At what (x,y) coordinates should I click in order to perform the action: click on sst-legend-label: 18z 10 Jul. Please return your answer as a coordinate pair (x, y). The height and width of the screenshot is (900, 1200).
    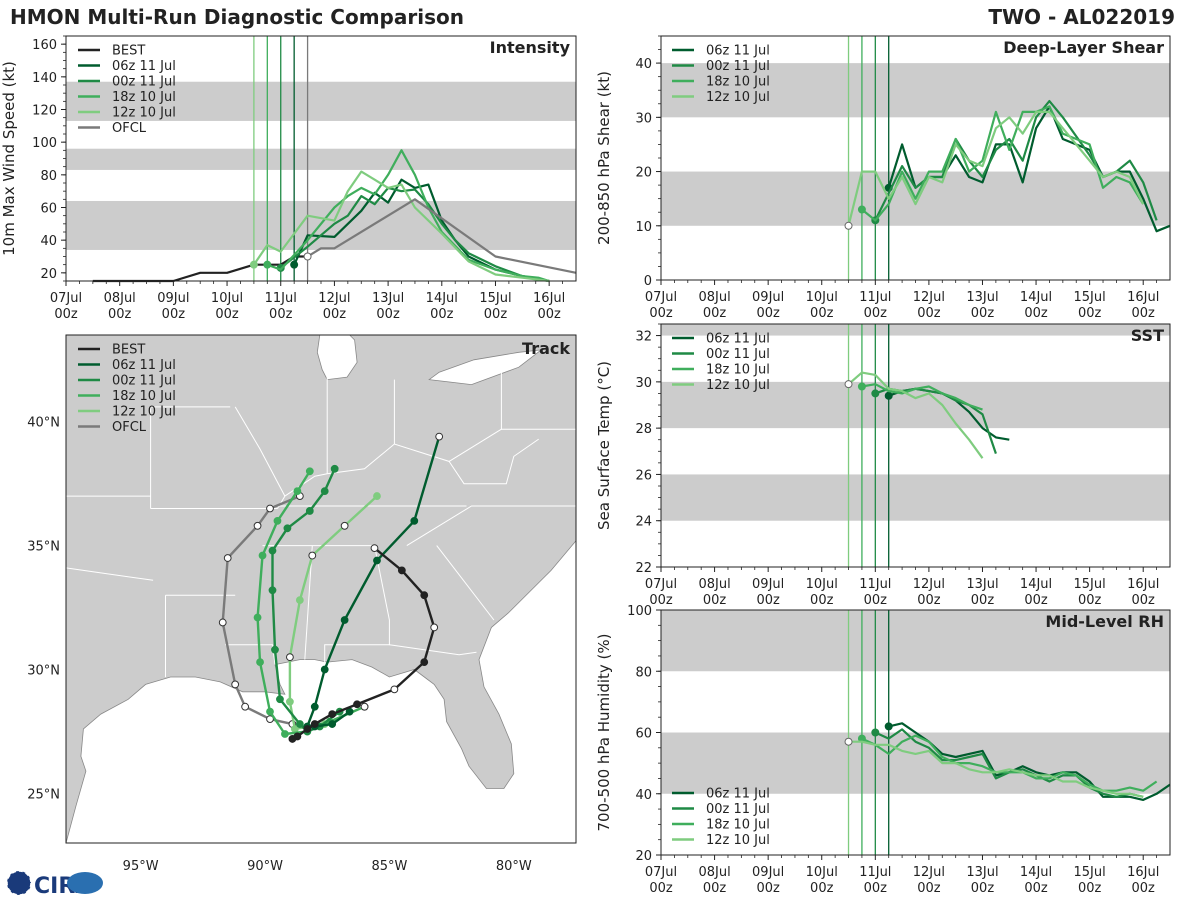
    Looking at the image, I should click on (738, 370).